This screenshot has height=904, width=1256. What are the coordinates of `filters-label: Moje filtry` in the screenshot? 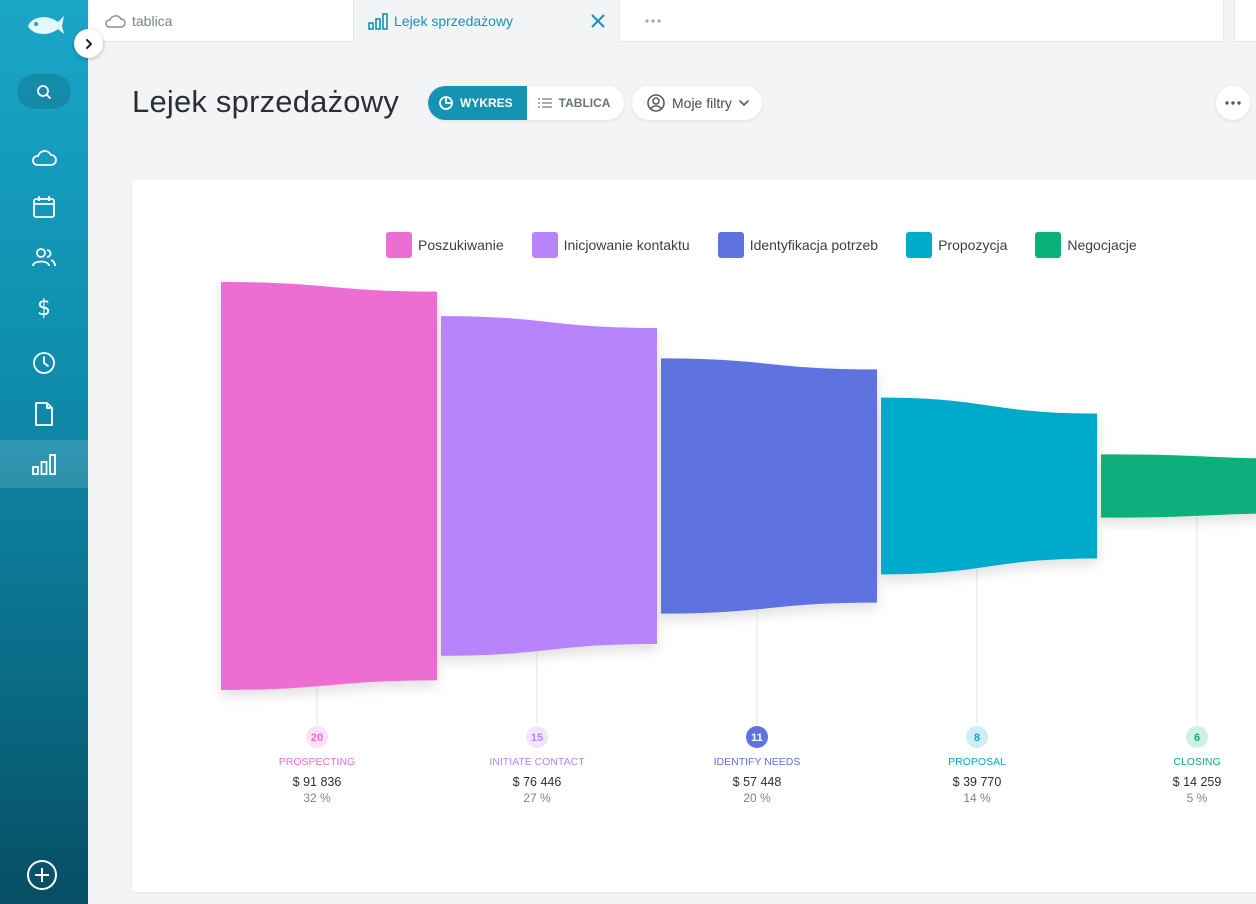 It's located at (702, 103).